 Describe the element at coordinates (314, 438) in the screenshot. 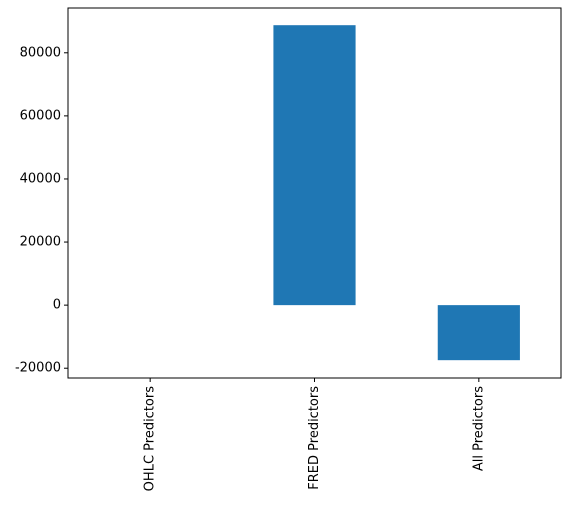

I see `x-tick-label: FRED Predictors` at that location.